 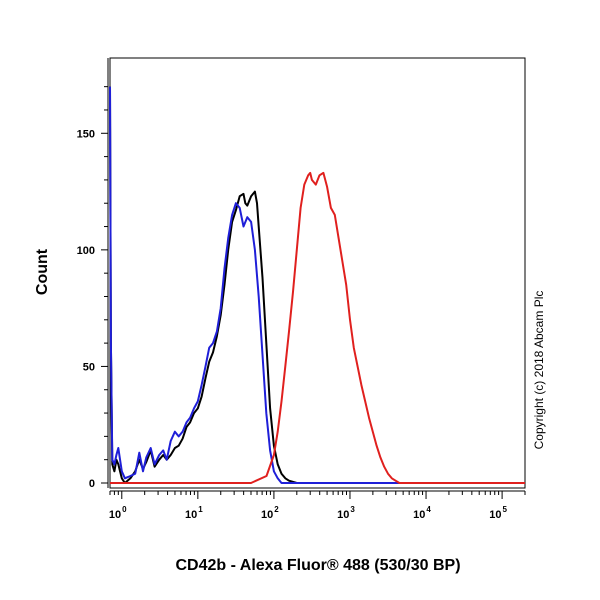 I want to click on y-axis-title: Count, so click(x=42, y=271).